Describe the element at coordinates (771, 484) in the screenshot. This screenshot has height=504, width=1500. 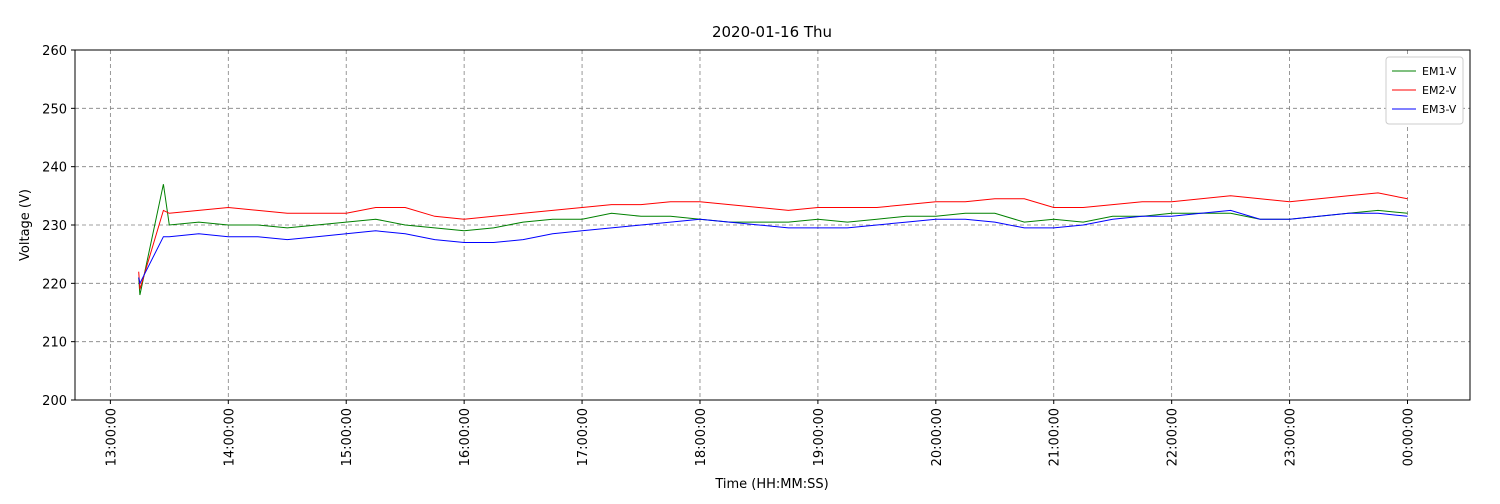
I see `x-axis-label: Time (HH:MM:SS)` at that location.